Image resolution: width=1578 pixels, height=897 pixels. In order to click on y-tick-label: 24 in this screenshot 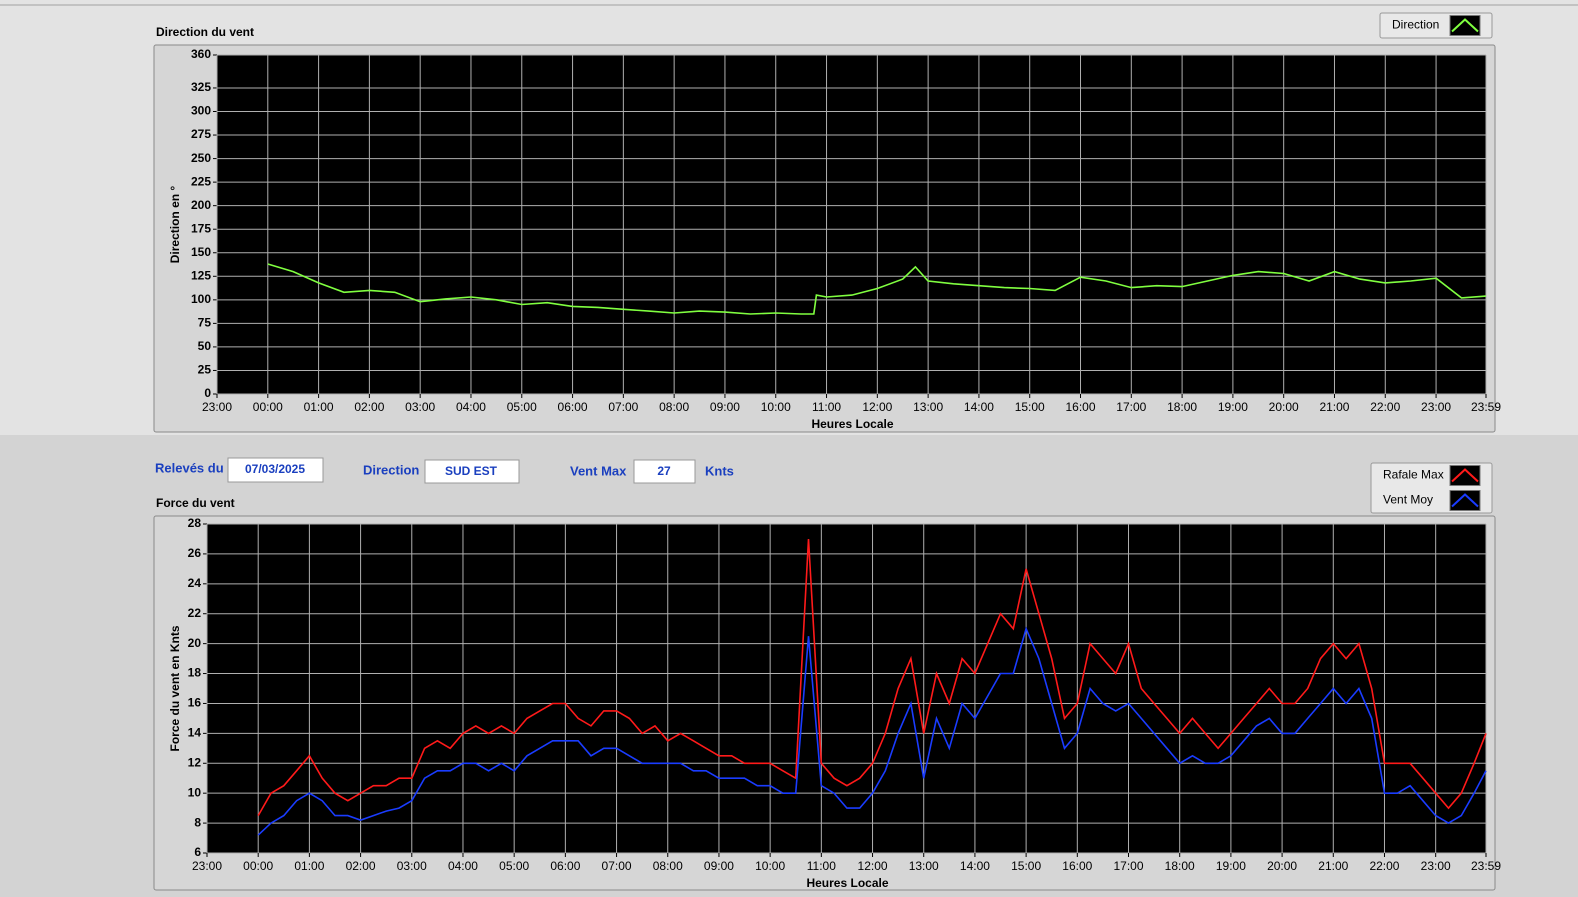, I will do `click(195, 583)`.